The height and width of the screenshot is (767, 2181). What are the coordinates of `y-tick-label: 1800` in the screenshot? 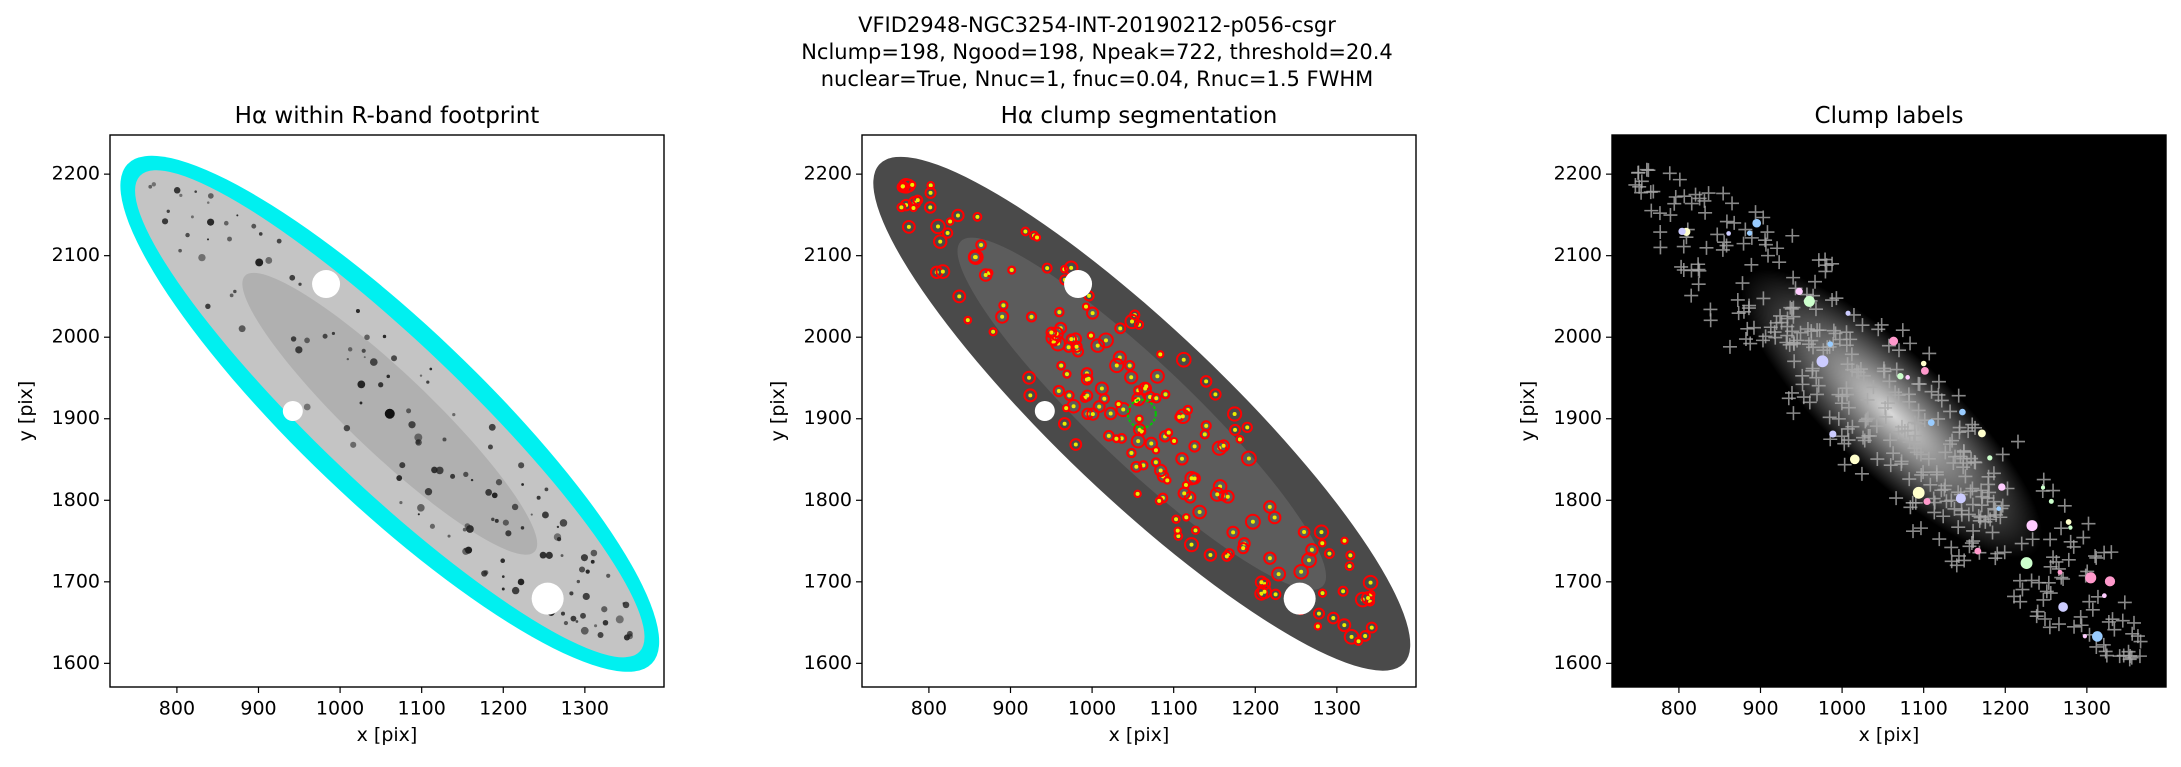 It's located at (76, 500).